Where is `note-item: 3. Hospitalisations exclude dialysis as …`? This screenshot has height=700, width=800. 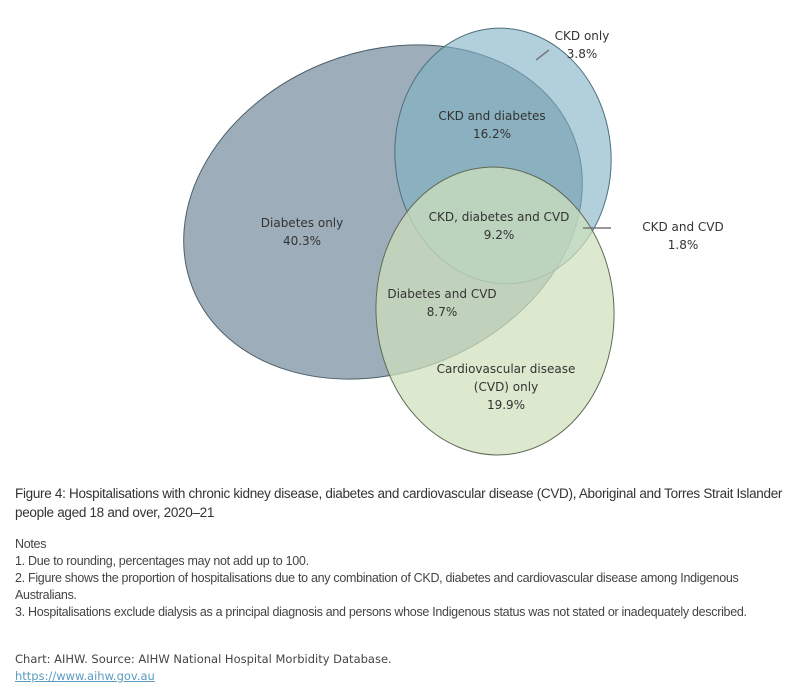
note-item: 3. Hospitalisations exclude dialysis as … is located at coordinates (381, 612).